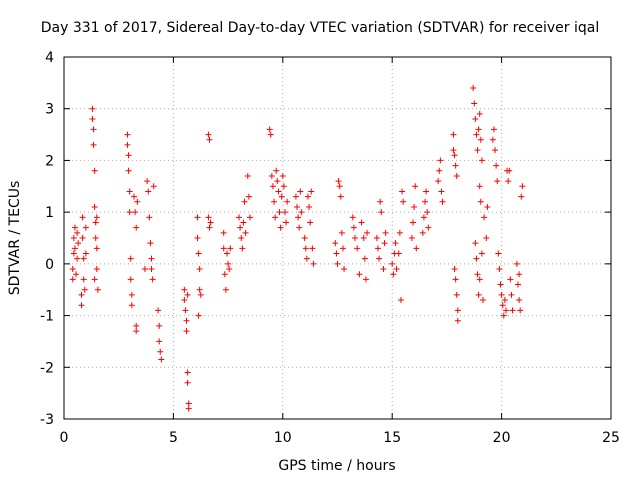  What do you see at coordinates (340, 438) in the screenshot?
I see `x-tick-labels: 0 5 10 15 20 25` at bounding box center [340, 438].